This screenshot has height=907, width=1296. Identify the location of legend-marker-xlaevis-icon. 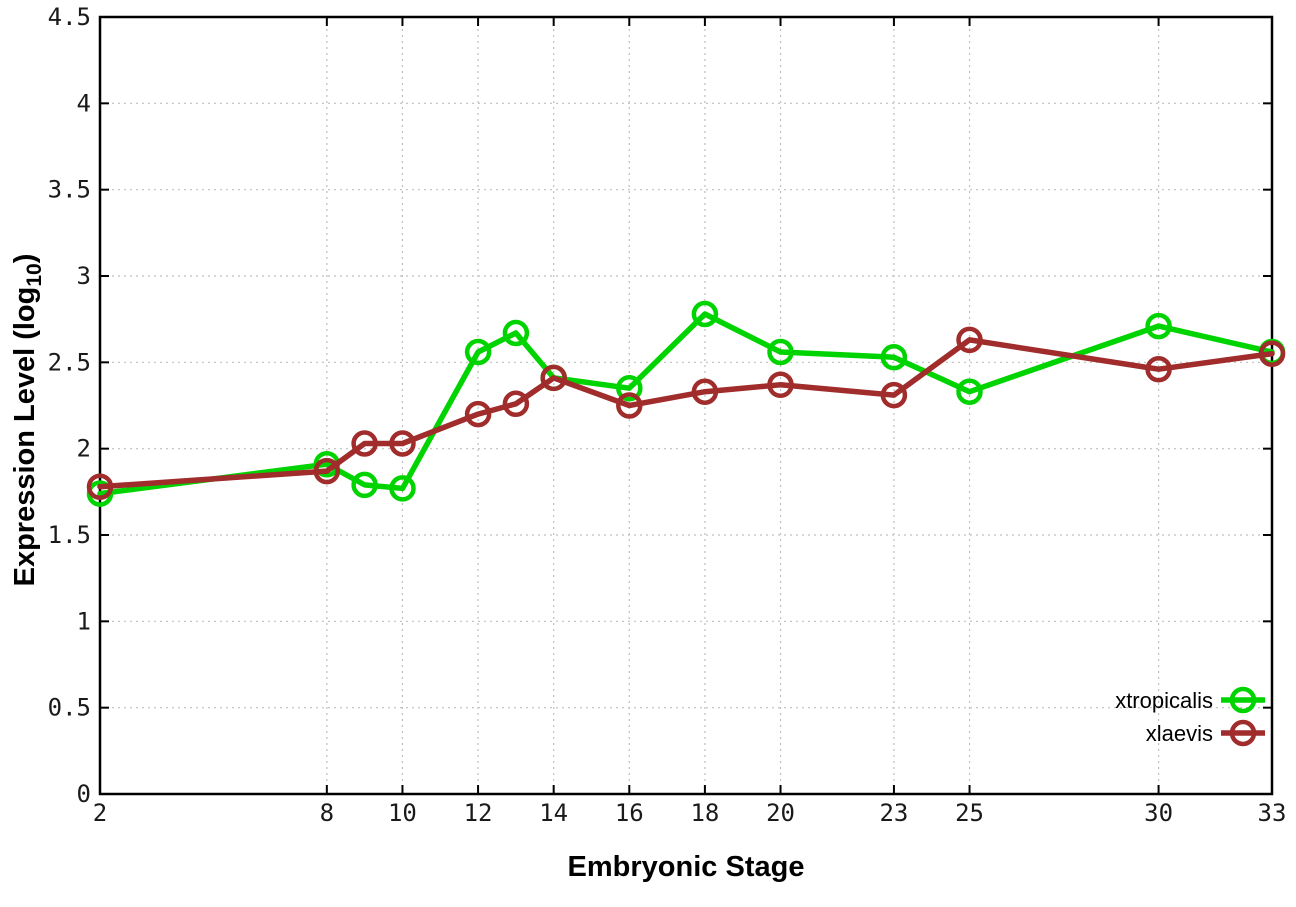
(1243, 733).